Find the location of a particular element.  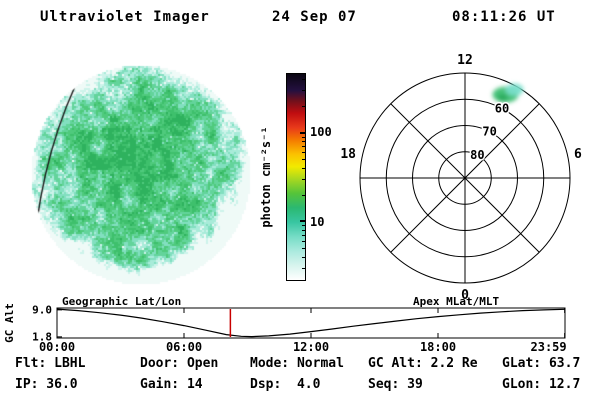

colorbar-tick-label: 10 is located at coordinates (317, 221).